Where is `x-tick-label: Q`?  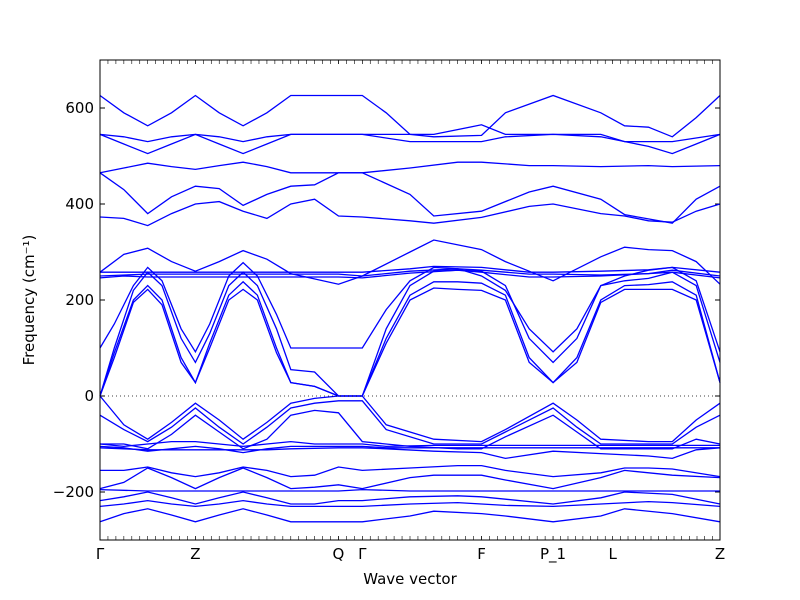 x-tick-label: Q is located at coordinates (339, 554).